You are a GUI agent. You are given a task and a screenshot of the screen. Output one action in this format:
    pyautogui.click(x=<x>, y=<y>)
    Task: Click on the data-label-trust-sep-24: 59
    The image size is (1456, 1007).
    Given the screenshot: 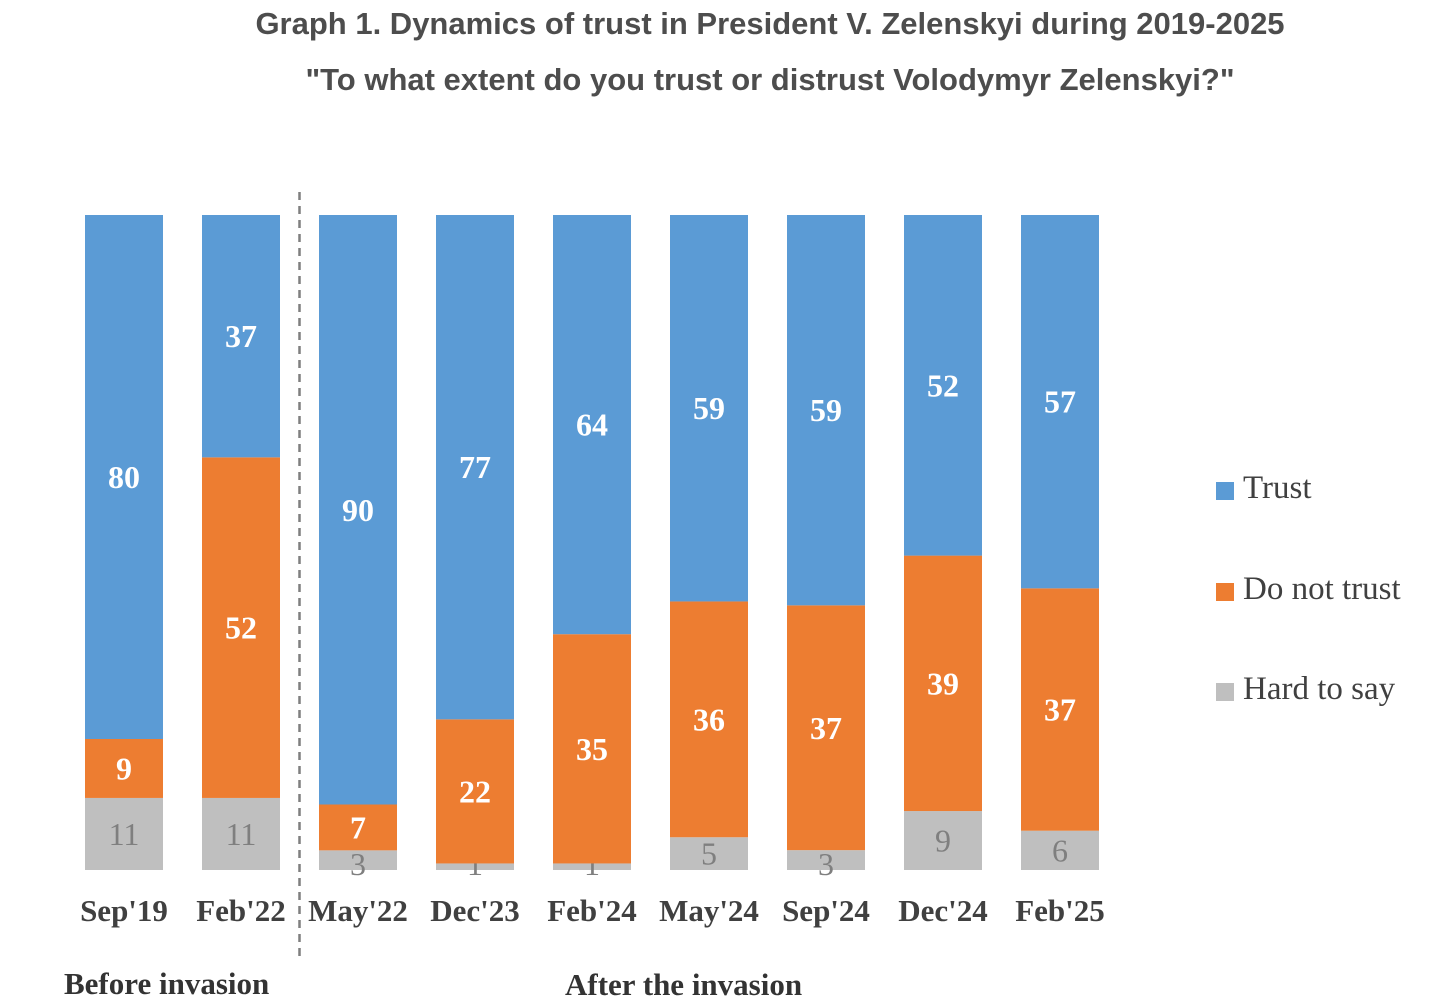 What is the action you would take?
    pyautogui.click(x=826, y=410)
    